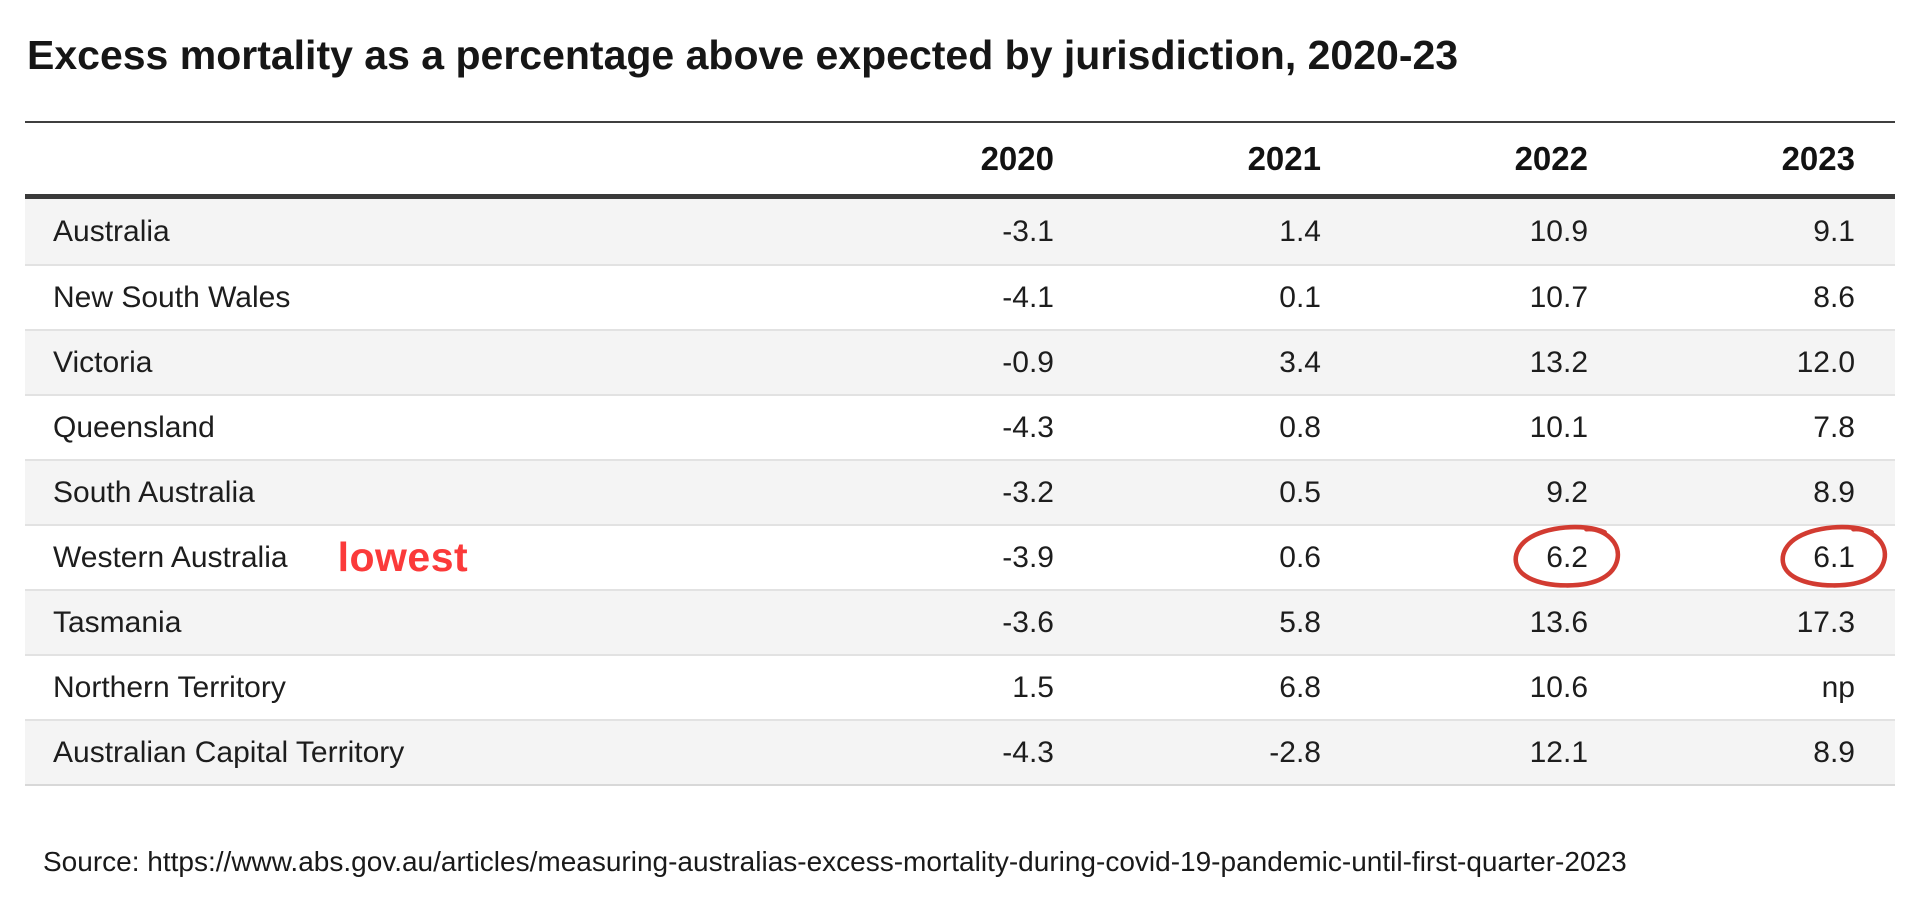  What do you see at coordinates (960, 122) in the screenshot?
I see `title-divider` at bounding box center [960, 122].